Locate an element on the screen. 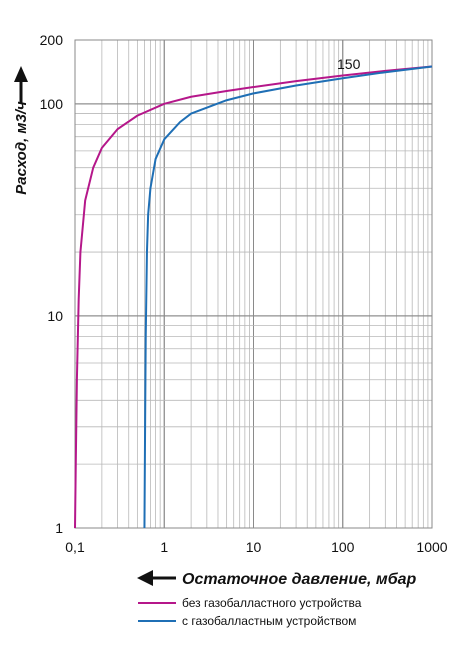  x-tick-label: 10 is located at coordinates (254, 547).